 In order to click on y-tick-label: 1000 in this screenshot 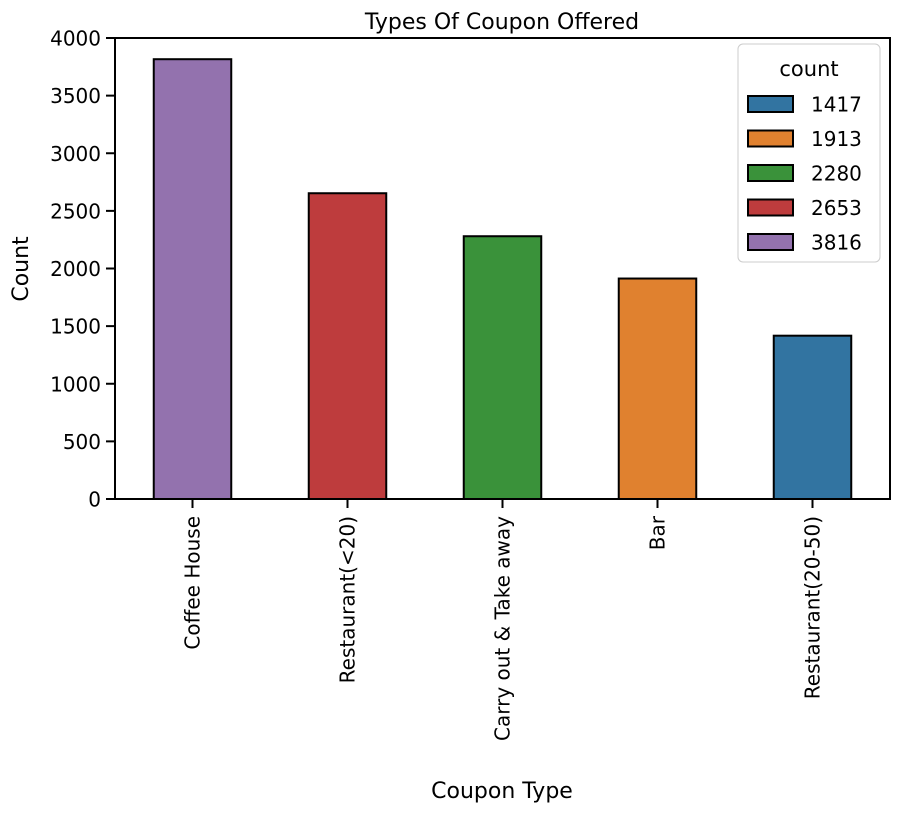, I will do `click(75, 384)`.